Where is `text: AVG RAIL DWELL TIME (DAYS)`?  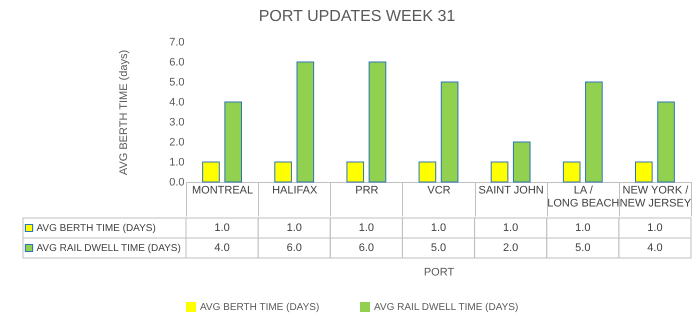 text: AVG RAIL DWELL TIME (DAYS) is located at coordinates (446, 307).